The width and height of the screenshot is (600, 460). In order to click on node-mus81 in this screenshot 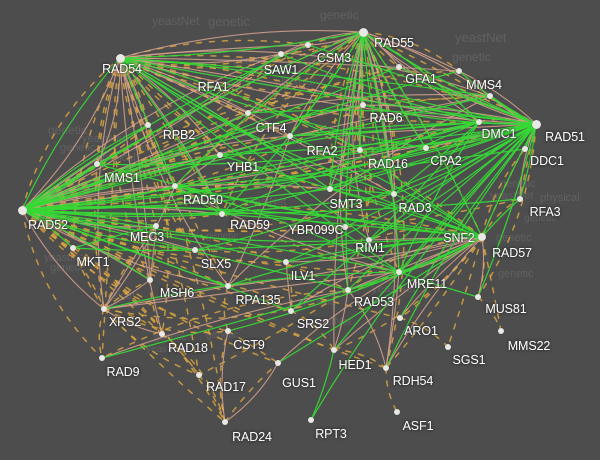, I will do `click(478, 297)`.